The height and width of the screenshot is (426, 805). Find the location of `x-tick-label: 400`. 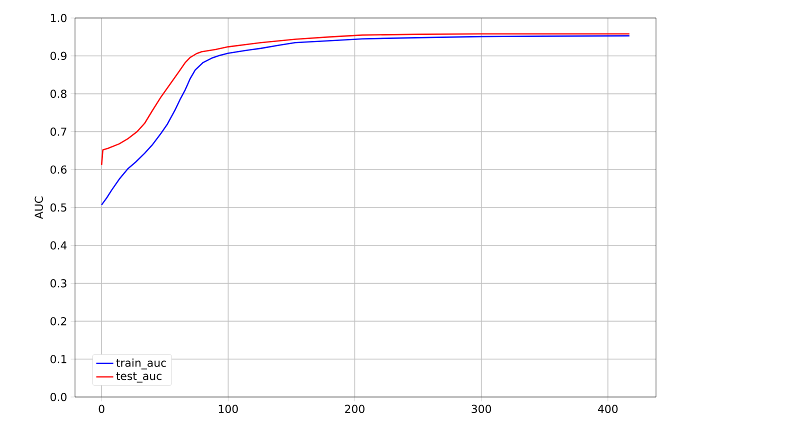

x-tick-label: 400 is located at coordinates (608, 409).